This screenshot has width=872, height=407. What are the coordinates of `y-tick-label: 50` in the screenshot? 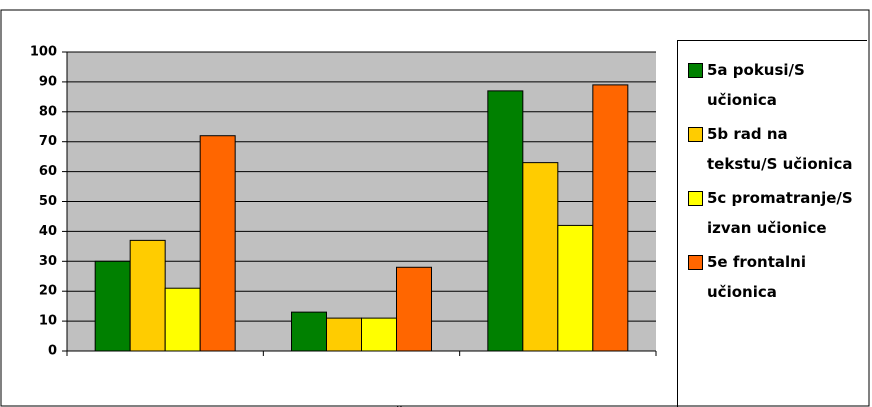 It's located at (48, 201).